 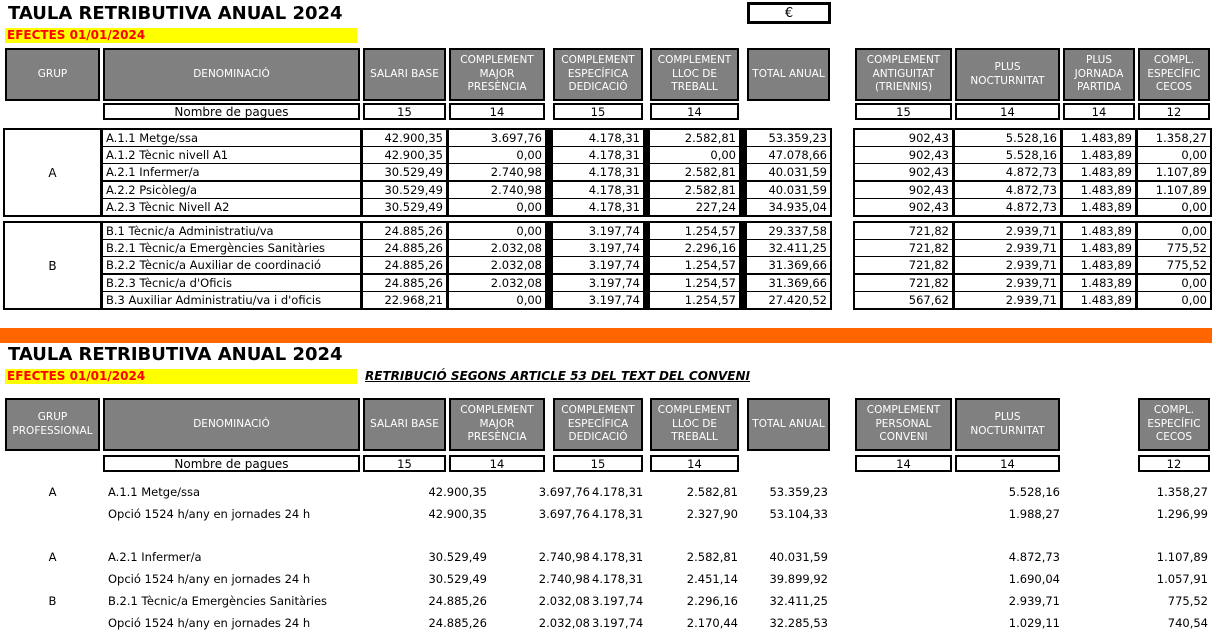 What do you see at coordinates (606, 335) in the screenshot?
I see `section-divider` at bounding box center [606, 335].